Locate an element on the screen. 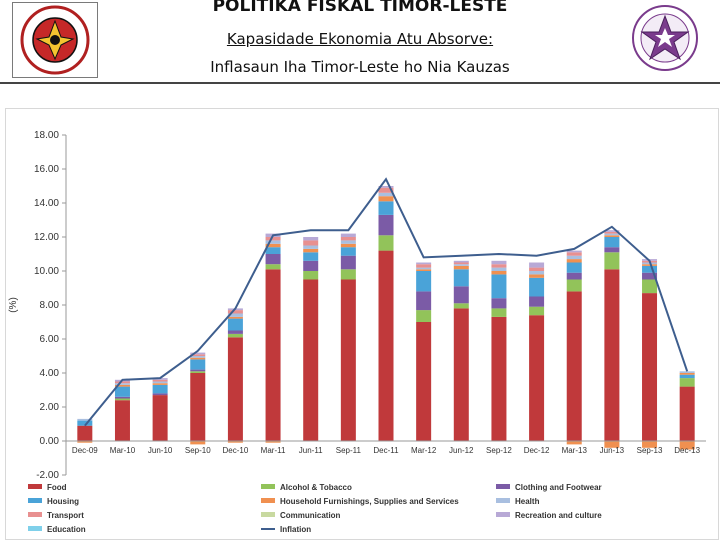 This screenshot has height=540, width=720. x-tick-label: Dec-12 is located at coordinates (537, 450).